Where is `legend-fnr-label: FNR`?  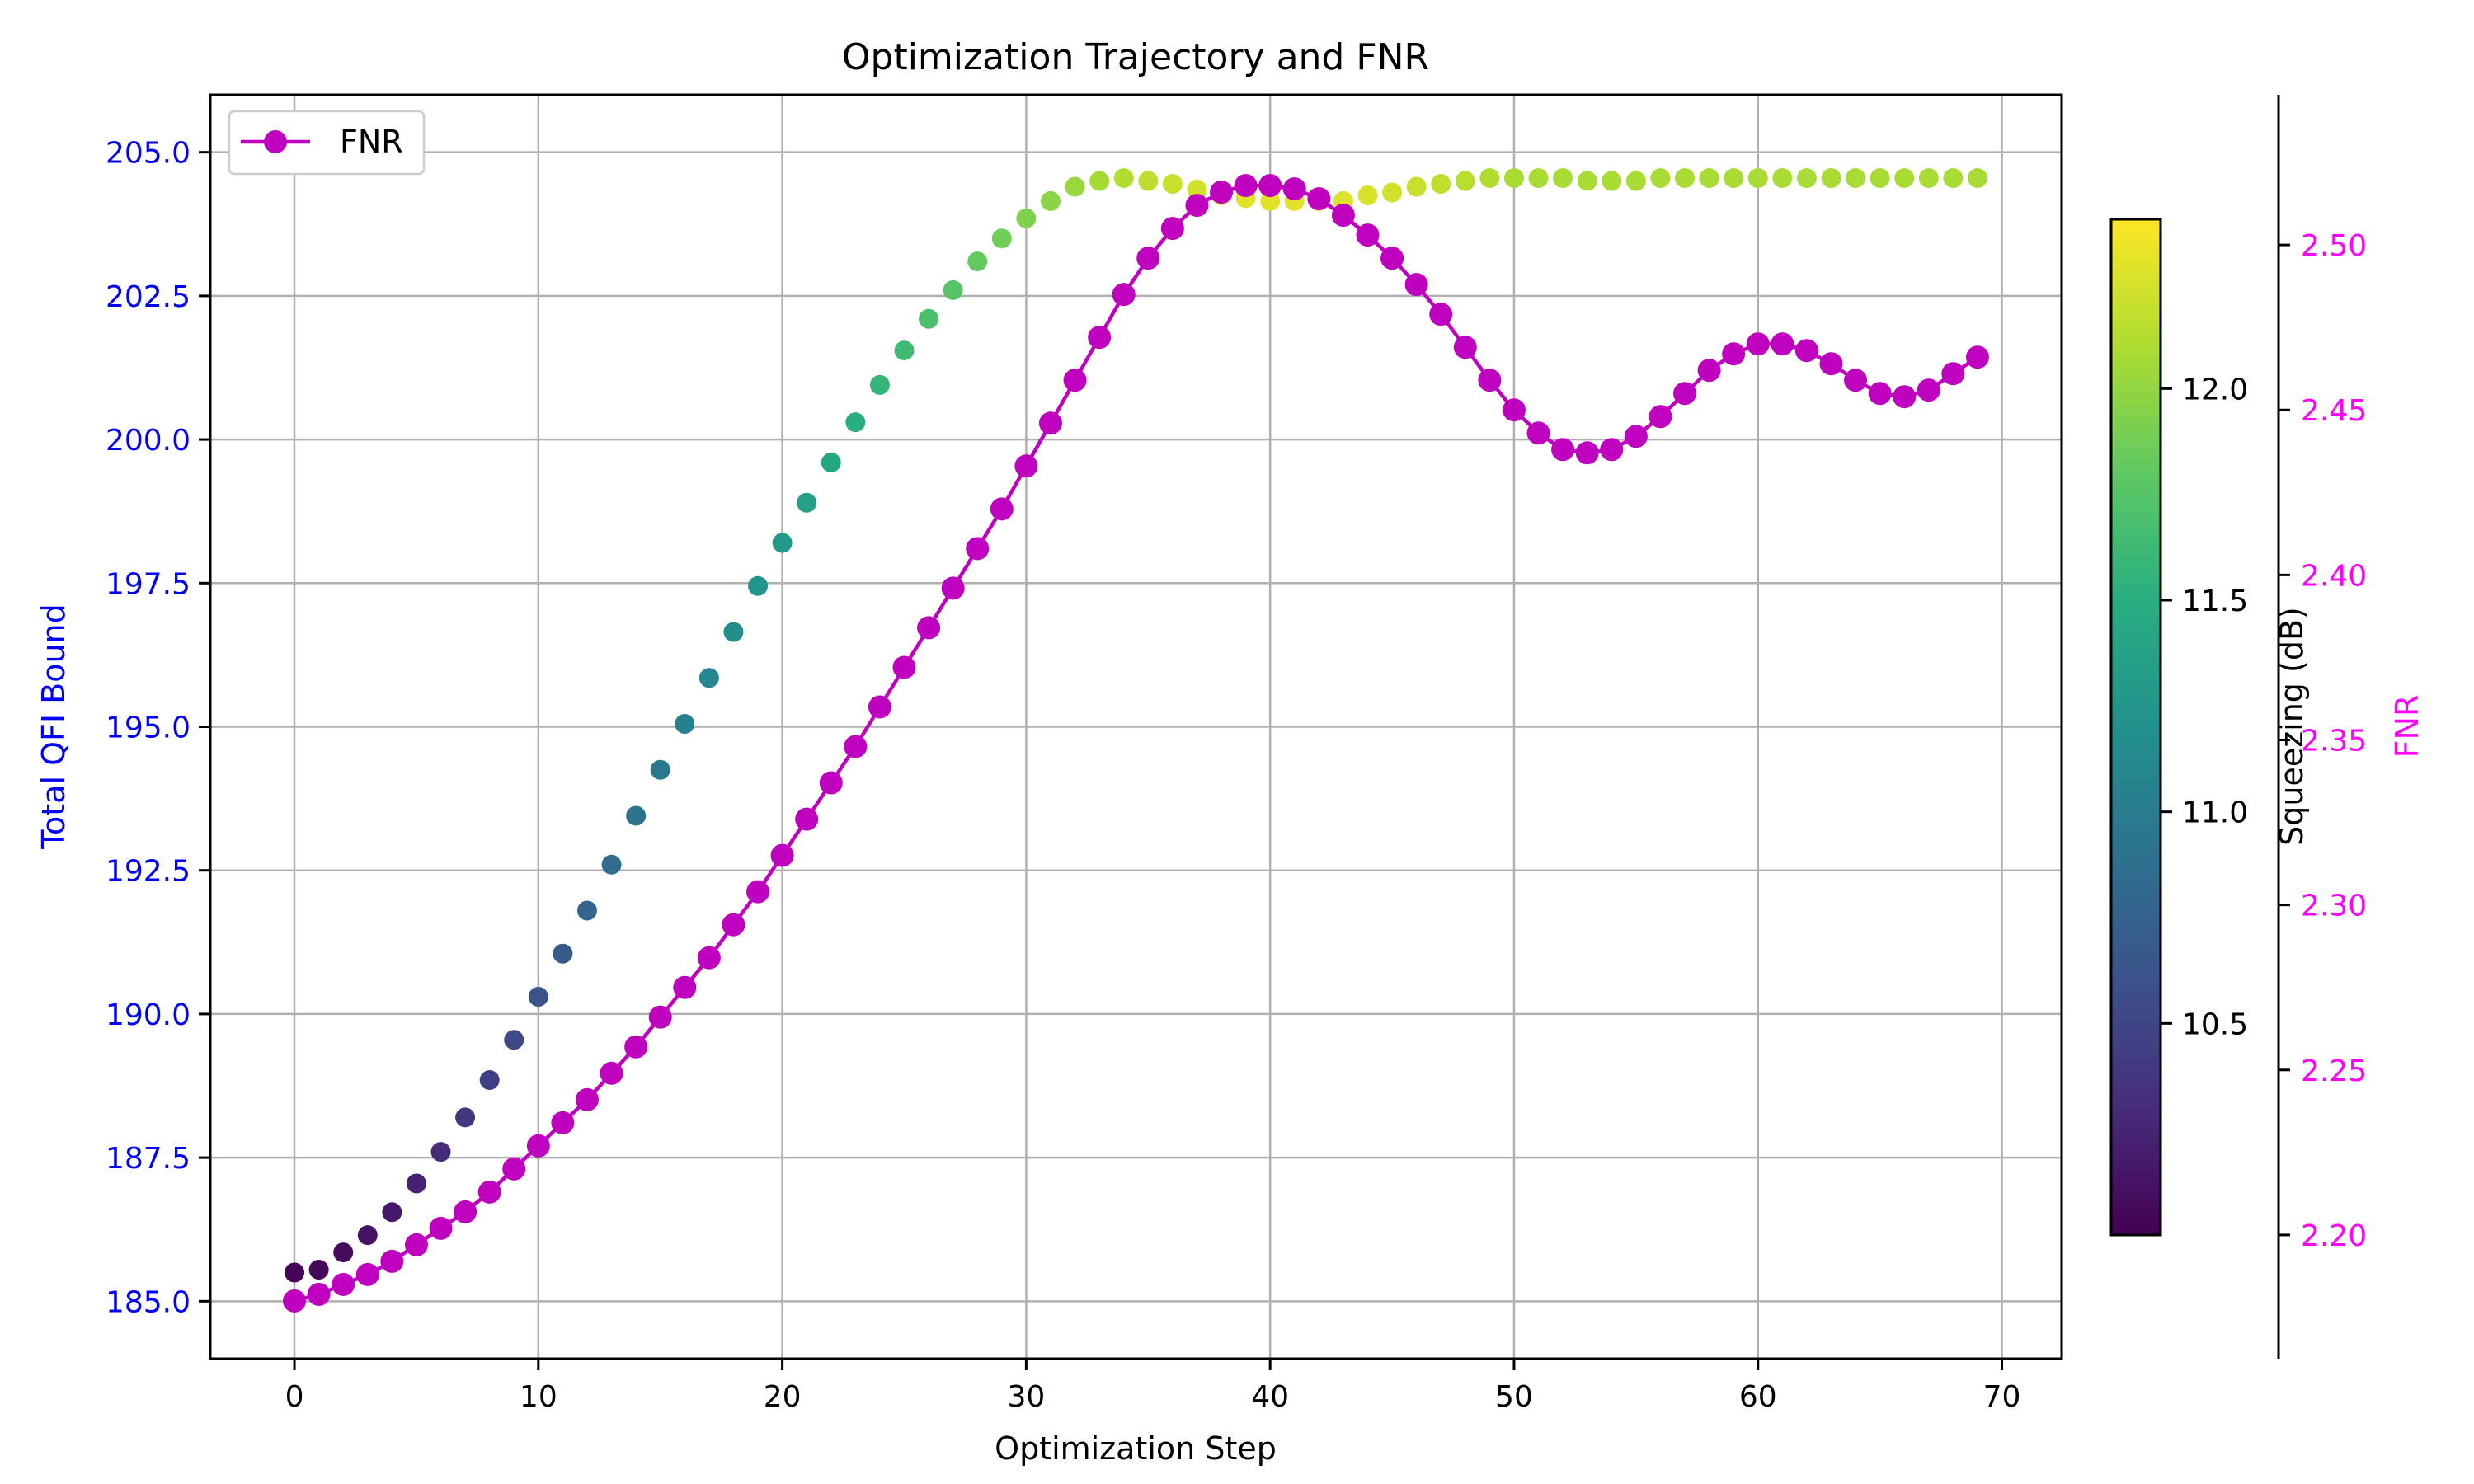 legend-fnr-label: FNR is located at coordinates (371, 142).